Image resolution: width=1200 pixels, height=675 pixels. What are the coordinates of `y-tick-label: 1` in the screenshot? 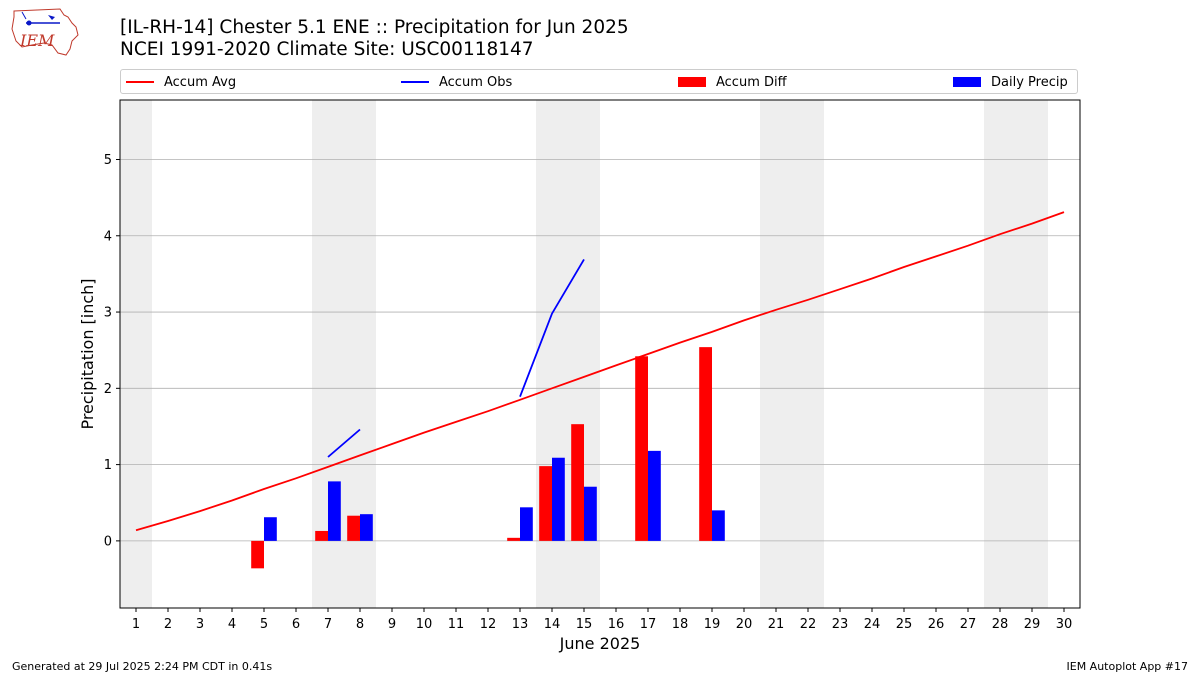 It's located at (108, 465).